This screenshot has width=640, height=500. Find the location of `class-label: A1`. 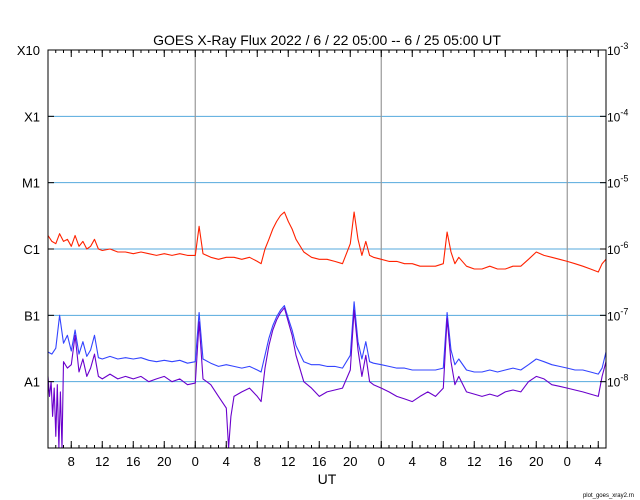

class-label: A1 is located at coordinates (32, 382).